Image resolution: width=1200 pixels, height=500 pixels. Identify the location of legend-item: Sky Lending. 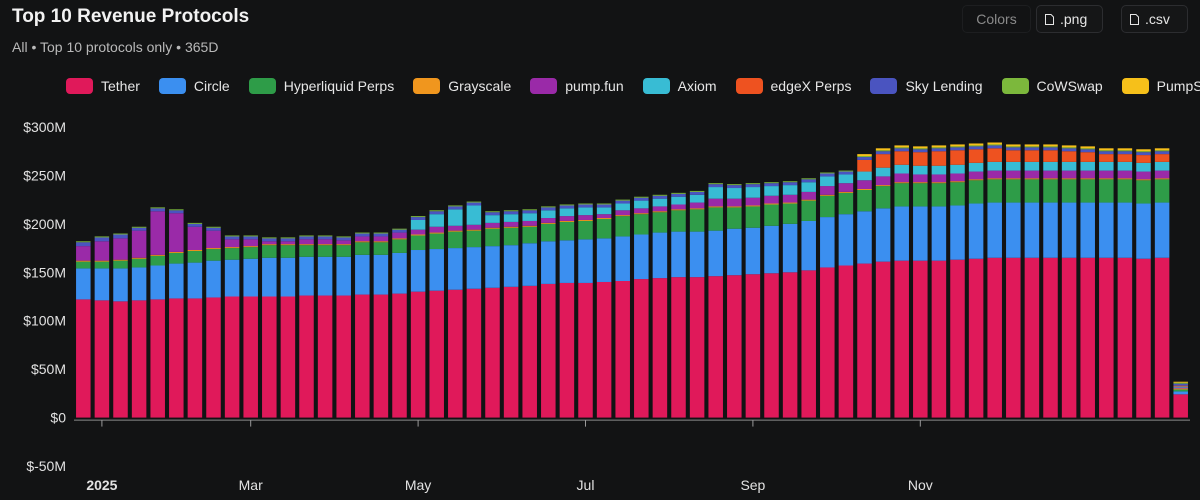
(926, 86).